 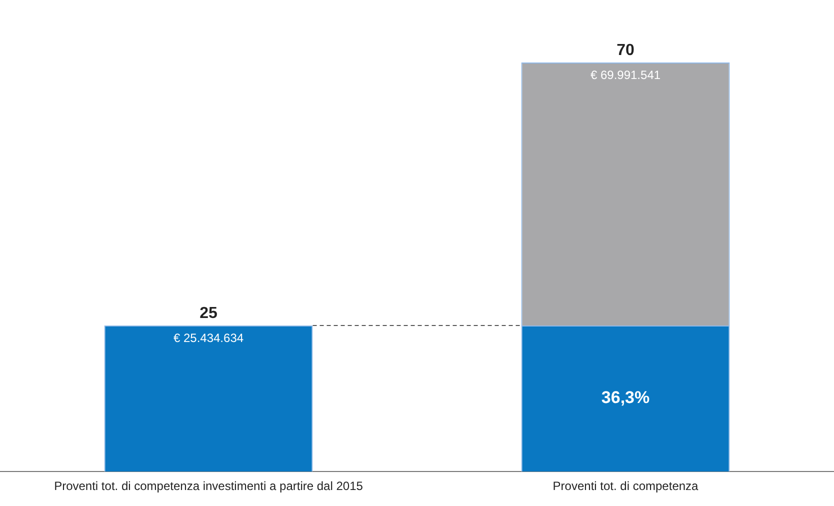 I want to click on x-tick-label: Proventi tot. di competenza investimenti a partire dal 2015, so click(x=209, y=486).